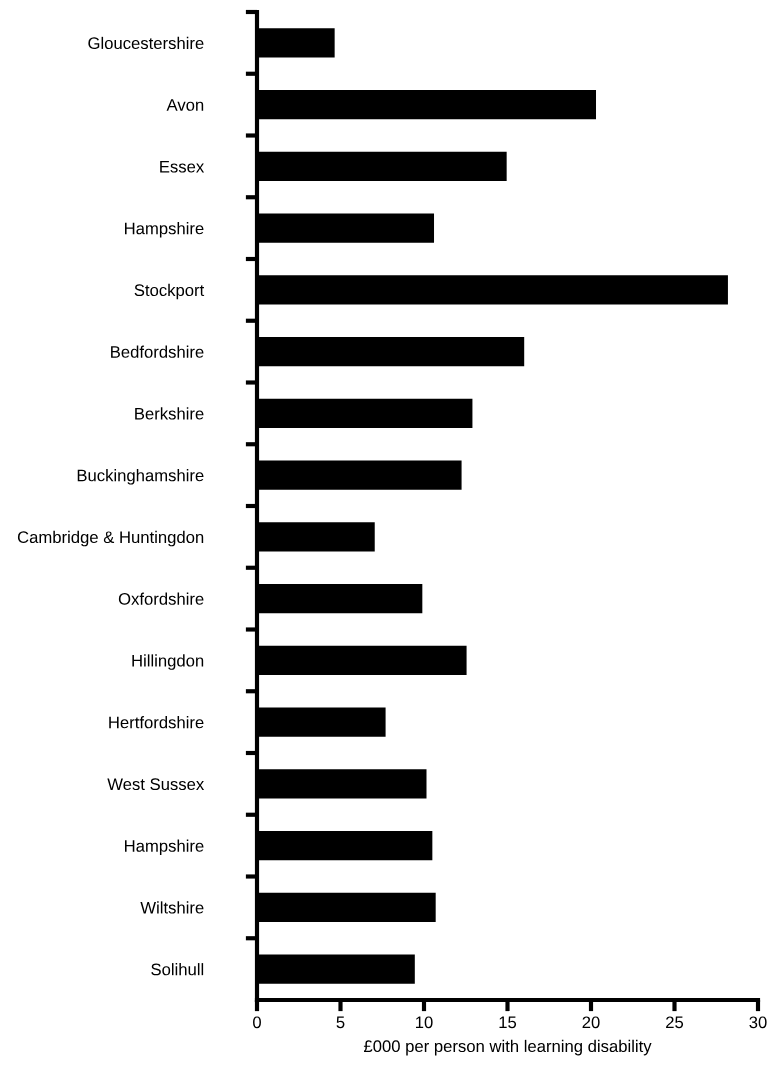 This screenshot has height=1066, width=770. Describe the element at coordinates (257, 1022) in the screenshot. I see `x-tick-label: 0` at that location.